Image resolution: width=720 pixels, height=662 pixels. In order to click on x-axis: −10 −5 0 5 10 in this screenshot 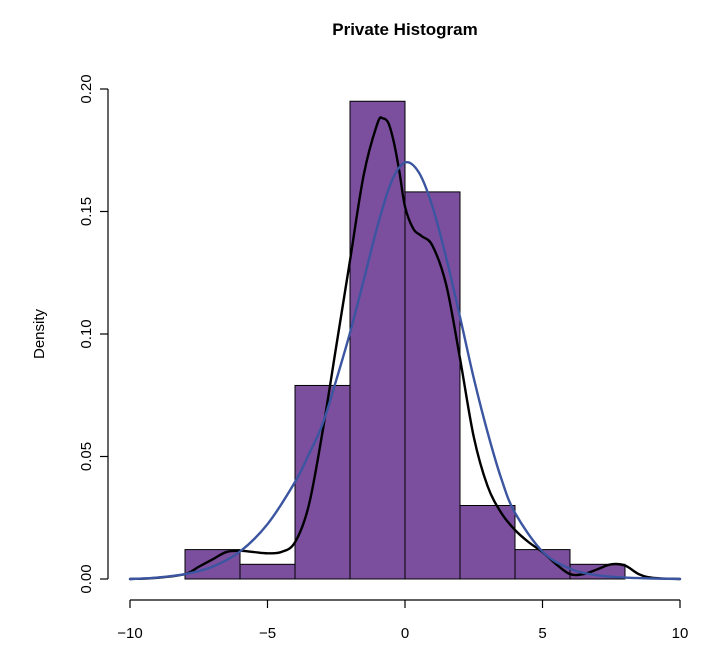, I will do `click(403, 620)`.